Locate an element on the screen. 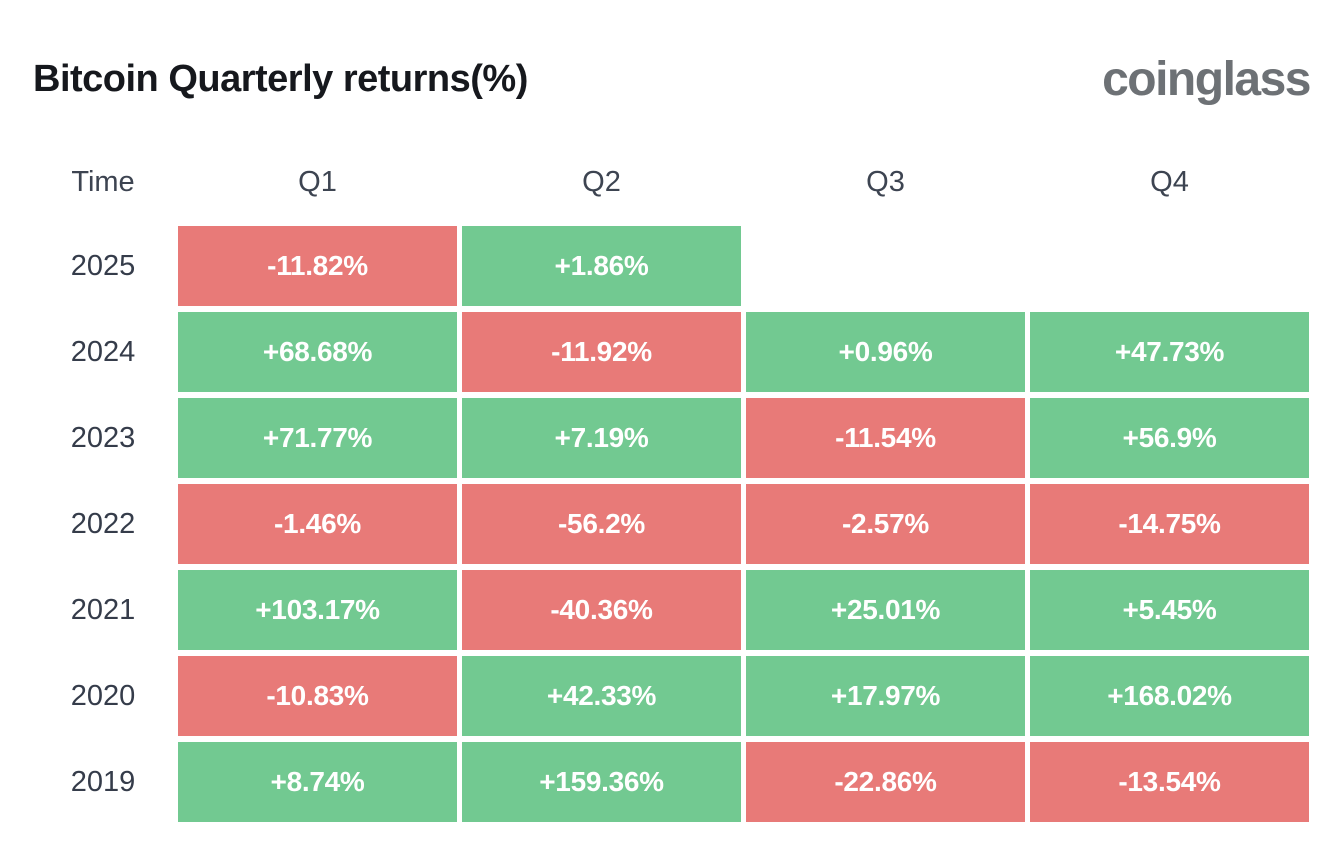 This screenshot has width=1340, height=848. year-label-2021: 2021 is located at coordinates (103, 609).